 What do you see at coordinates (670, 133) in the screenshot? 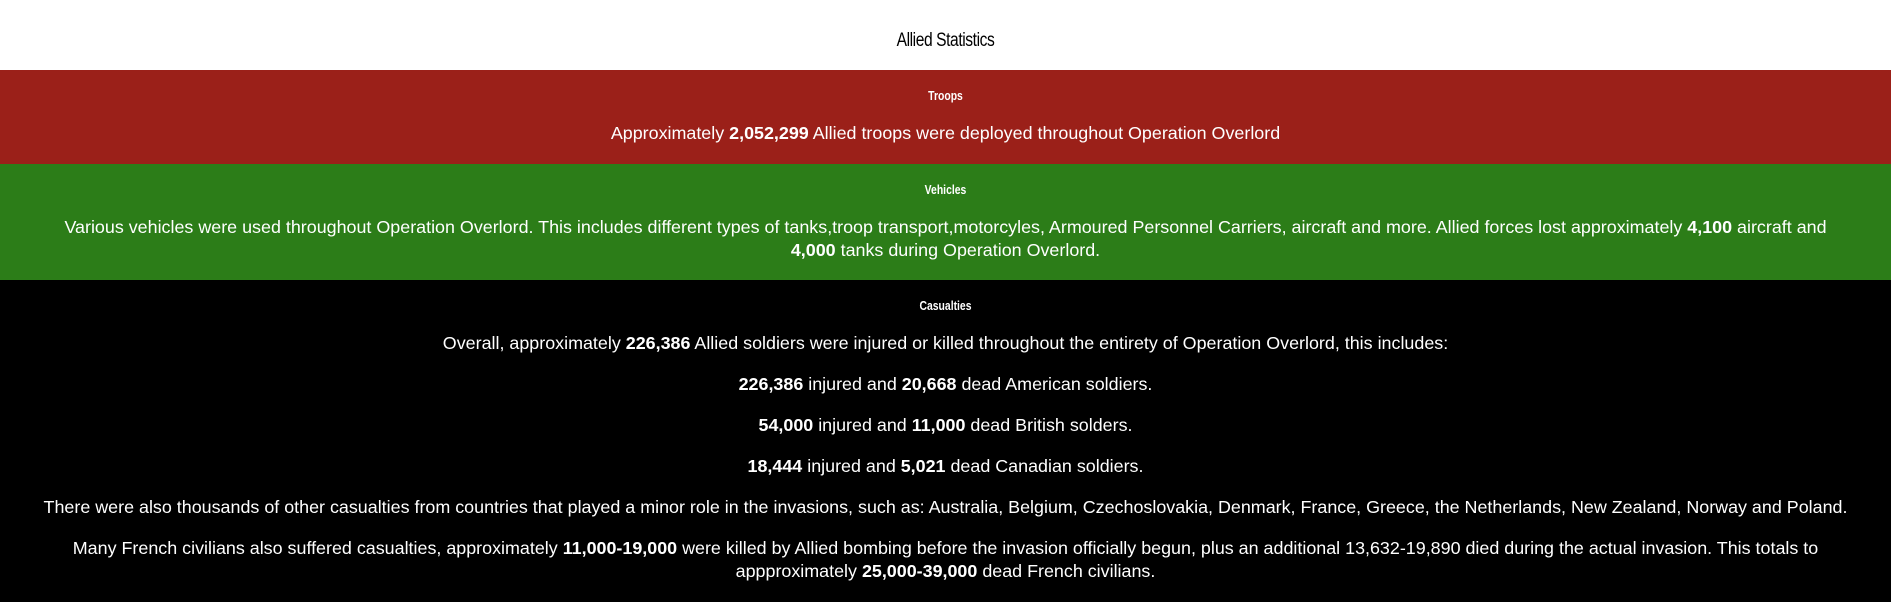
I see `text-run: Approximately` at bounding box center [670, 133].